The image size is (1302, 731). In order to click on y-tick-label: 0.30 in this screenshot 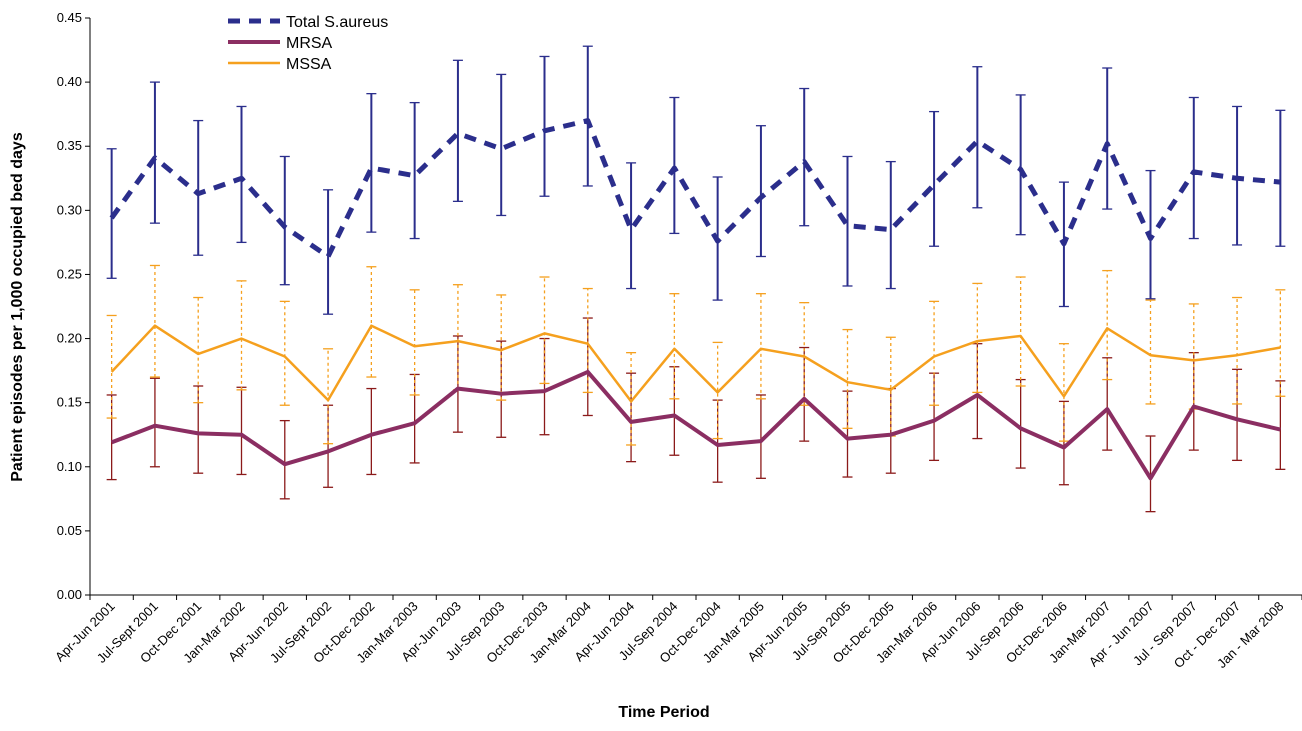, I will do `click(69, 209)`.